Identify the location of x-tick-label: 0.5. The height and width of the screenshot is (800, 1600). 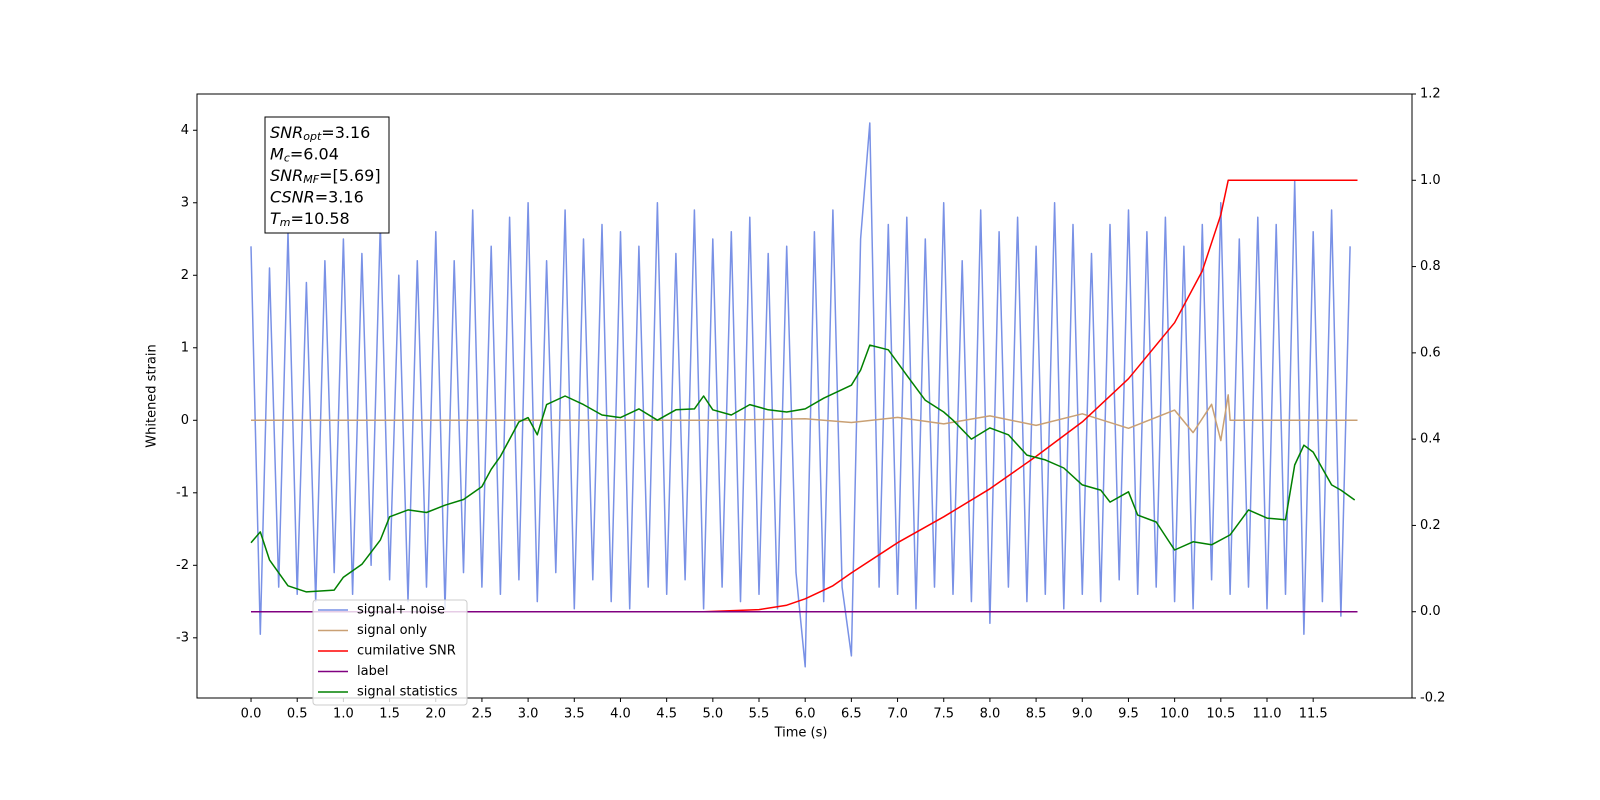
(297, 714).